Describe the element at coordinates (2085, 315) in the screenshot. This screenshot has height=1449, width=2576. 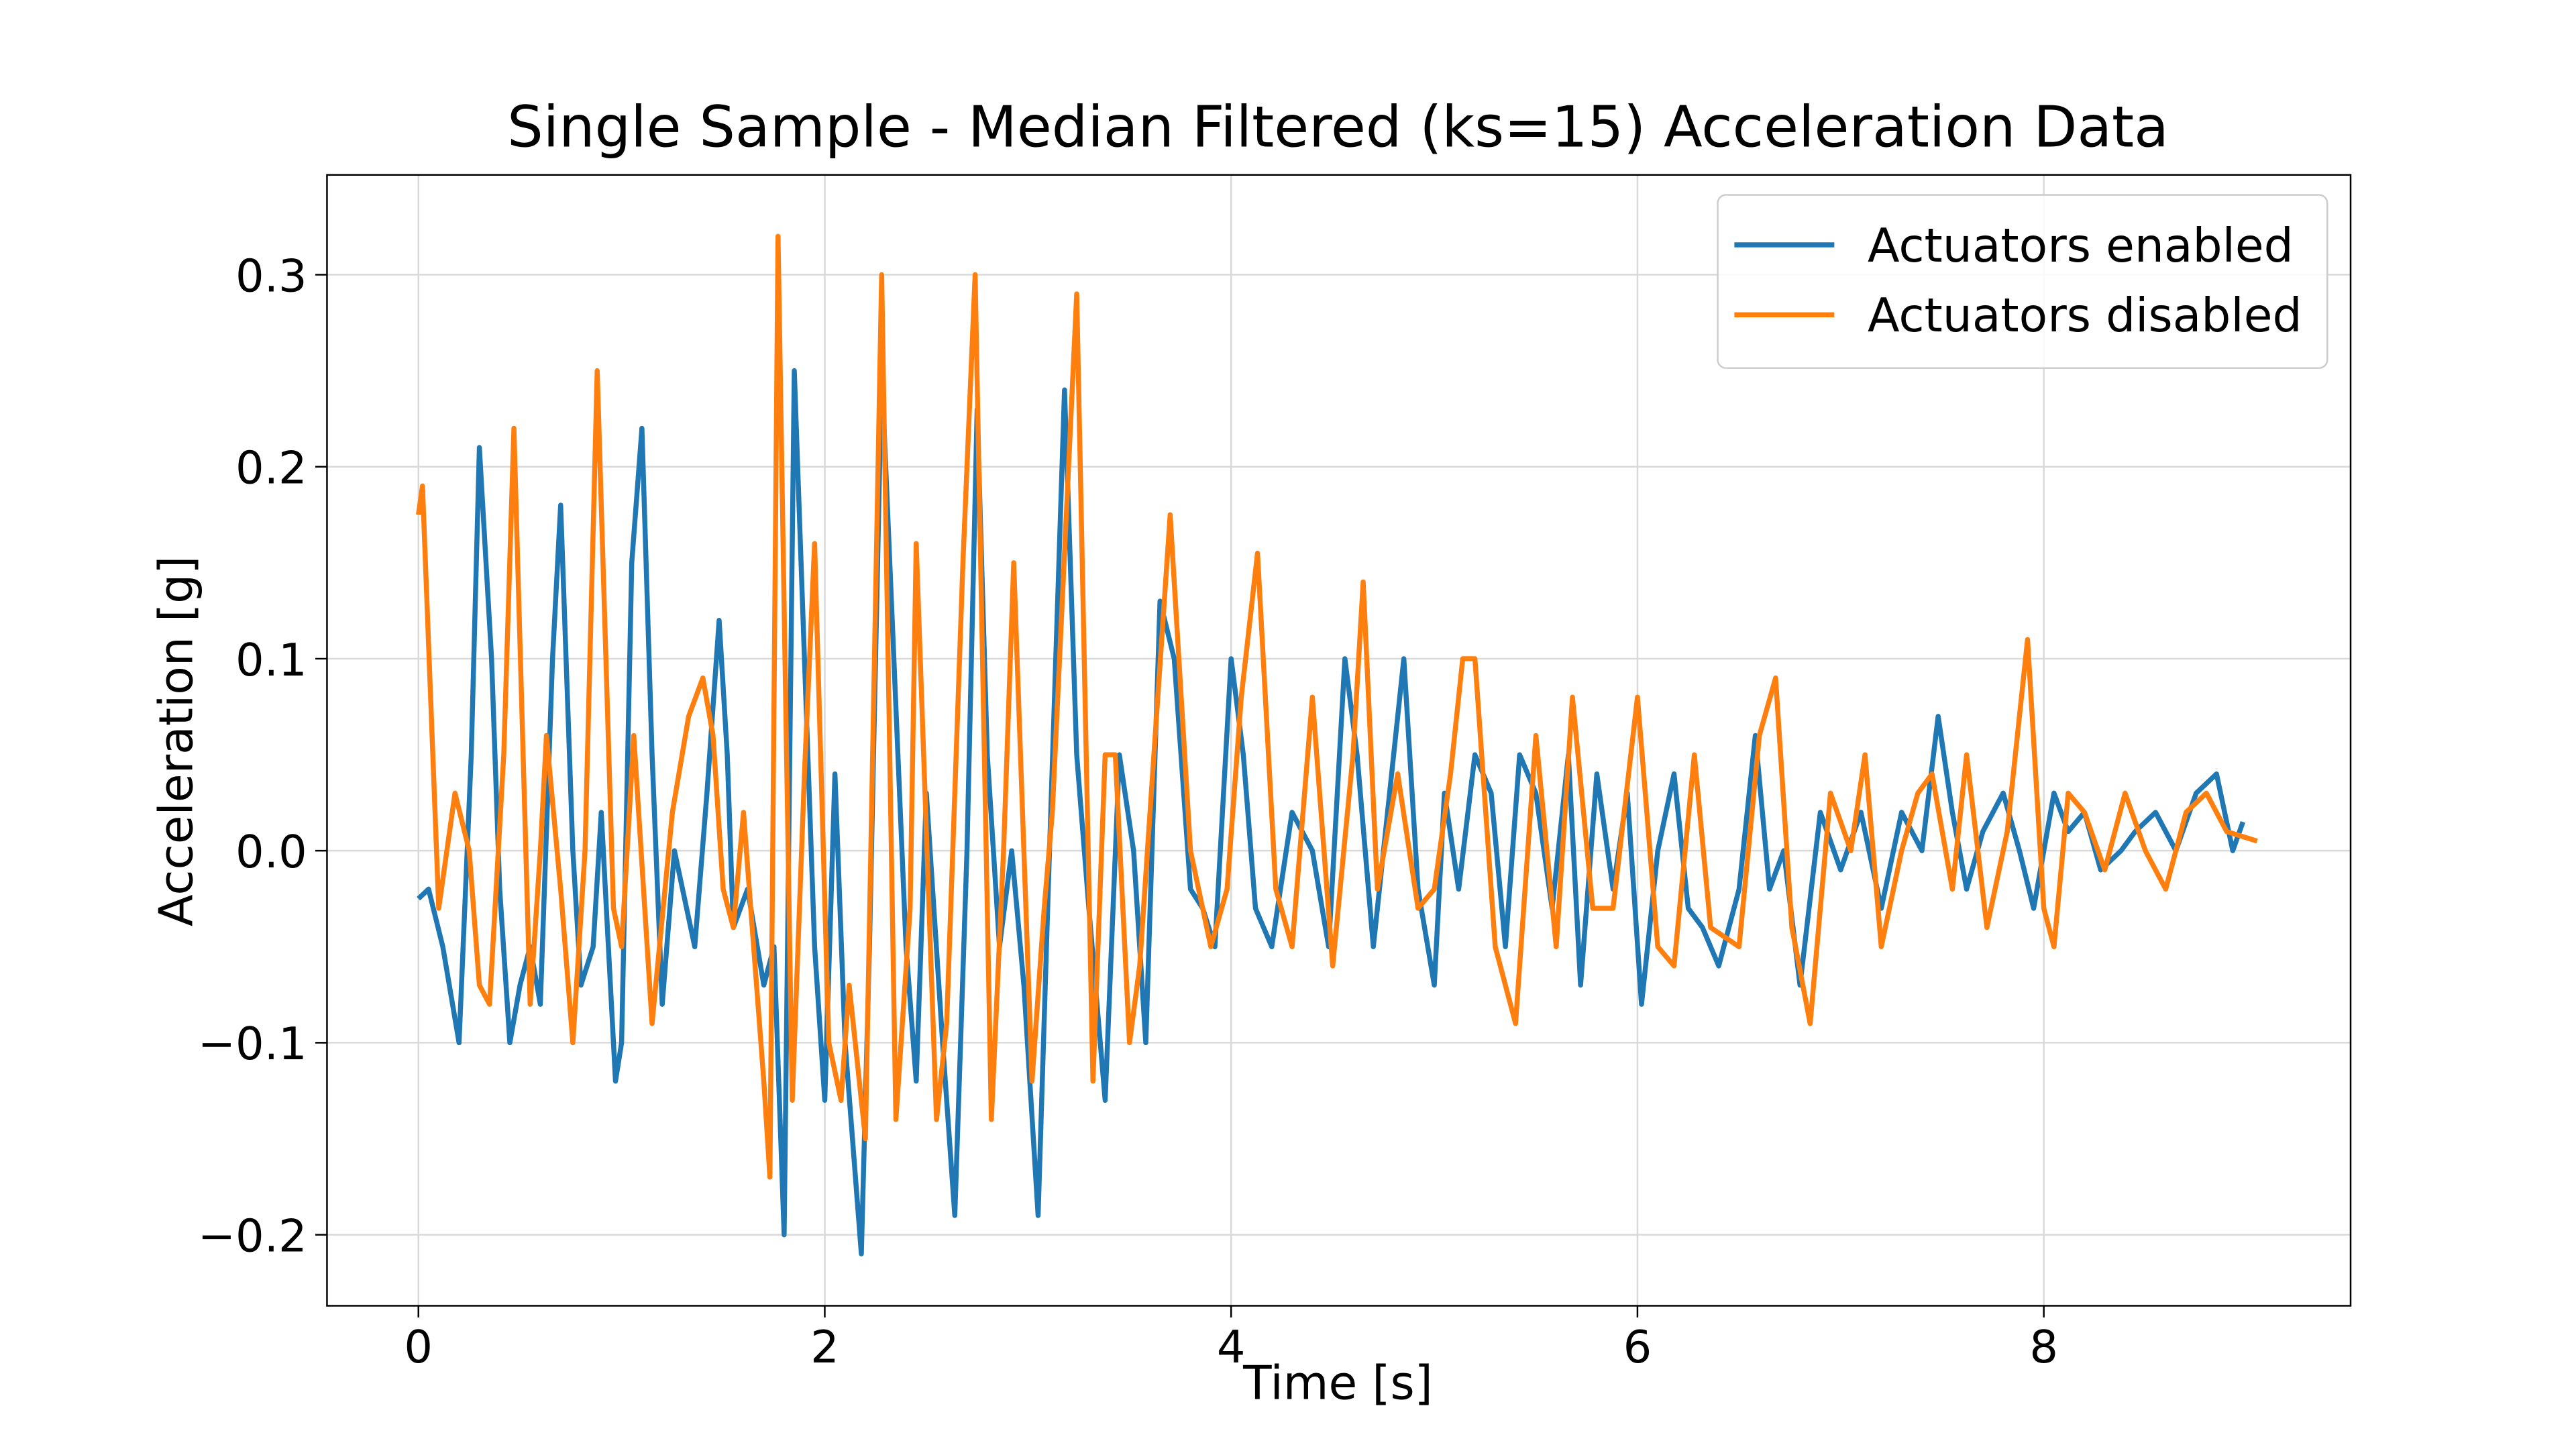
I see `legend-label: Actuators disabled` at that location.